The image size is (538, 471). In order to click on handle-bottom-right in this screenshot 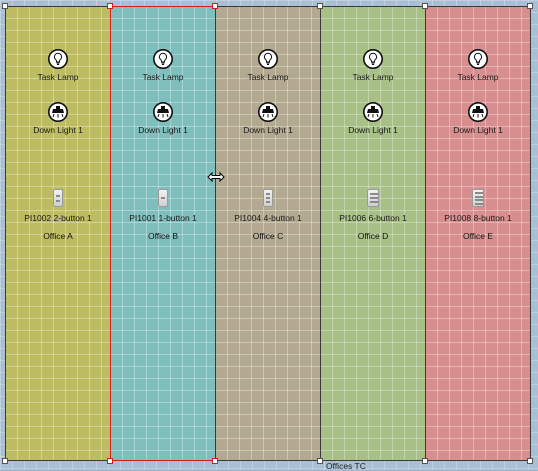, I will do `click(530, 461)`.